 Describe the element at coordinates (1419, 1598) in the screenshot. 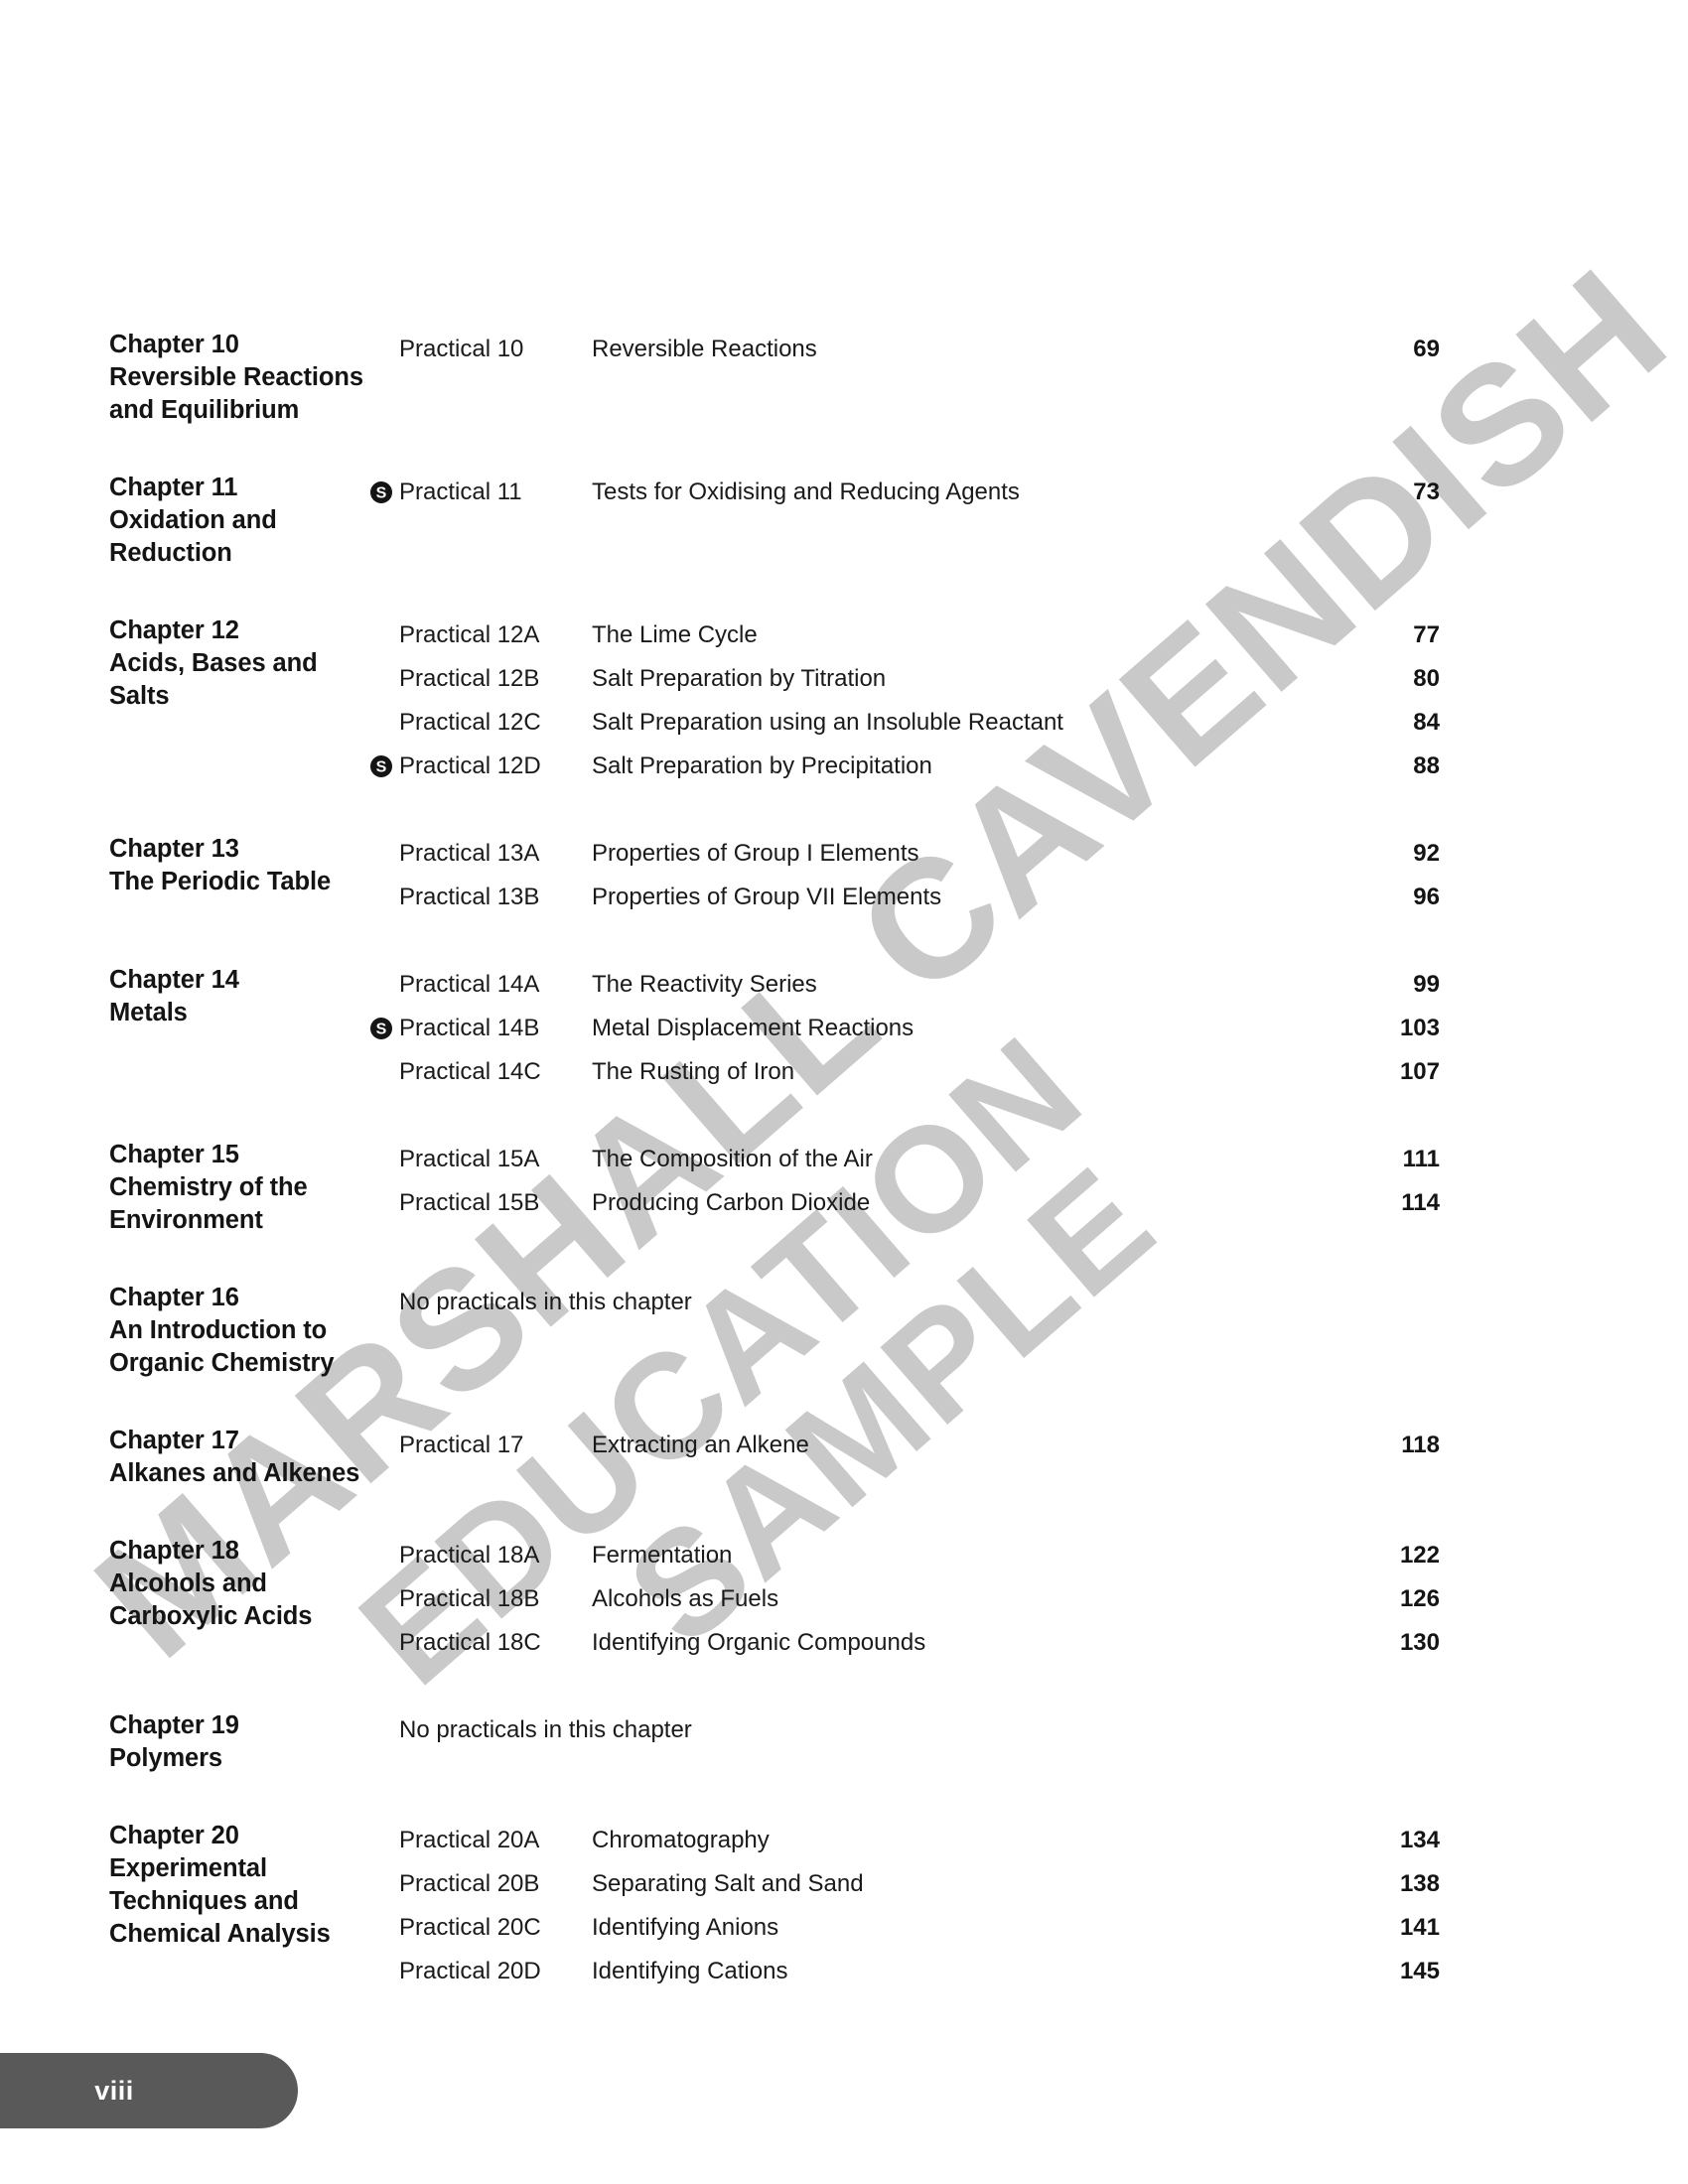

I see `practical-page-number: 126` at that location.